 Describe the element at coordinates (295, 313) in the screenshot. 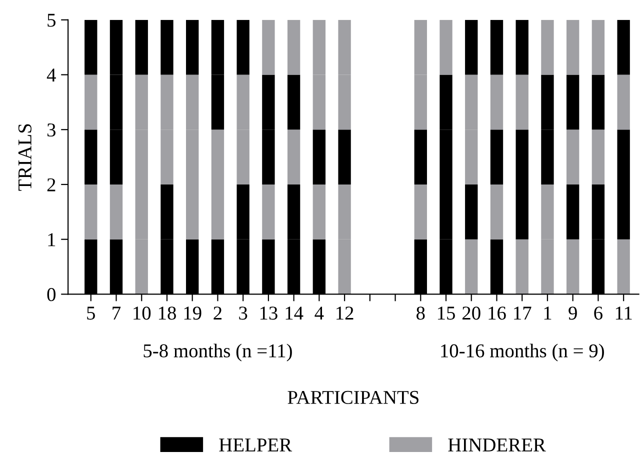

I see `x-tick-label: 14` at that location.